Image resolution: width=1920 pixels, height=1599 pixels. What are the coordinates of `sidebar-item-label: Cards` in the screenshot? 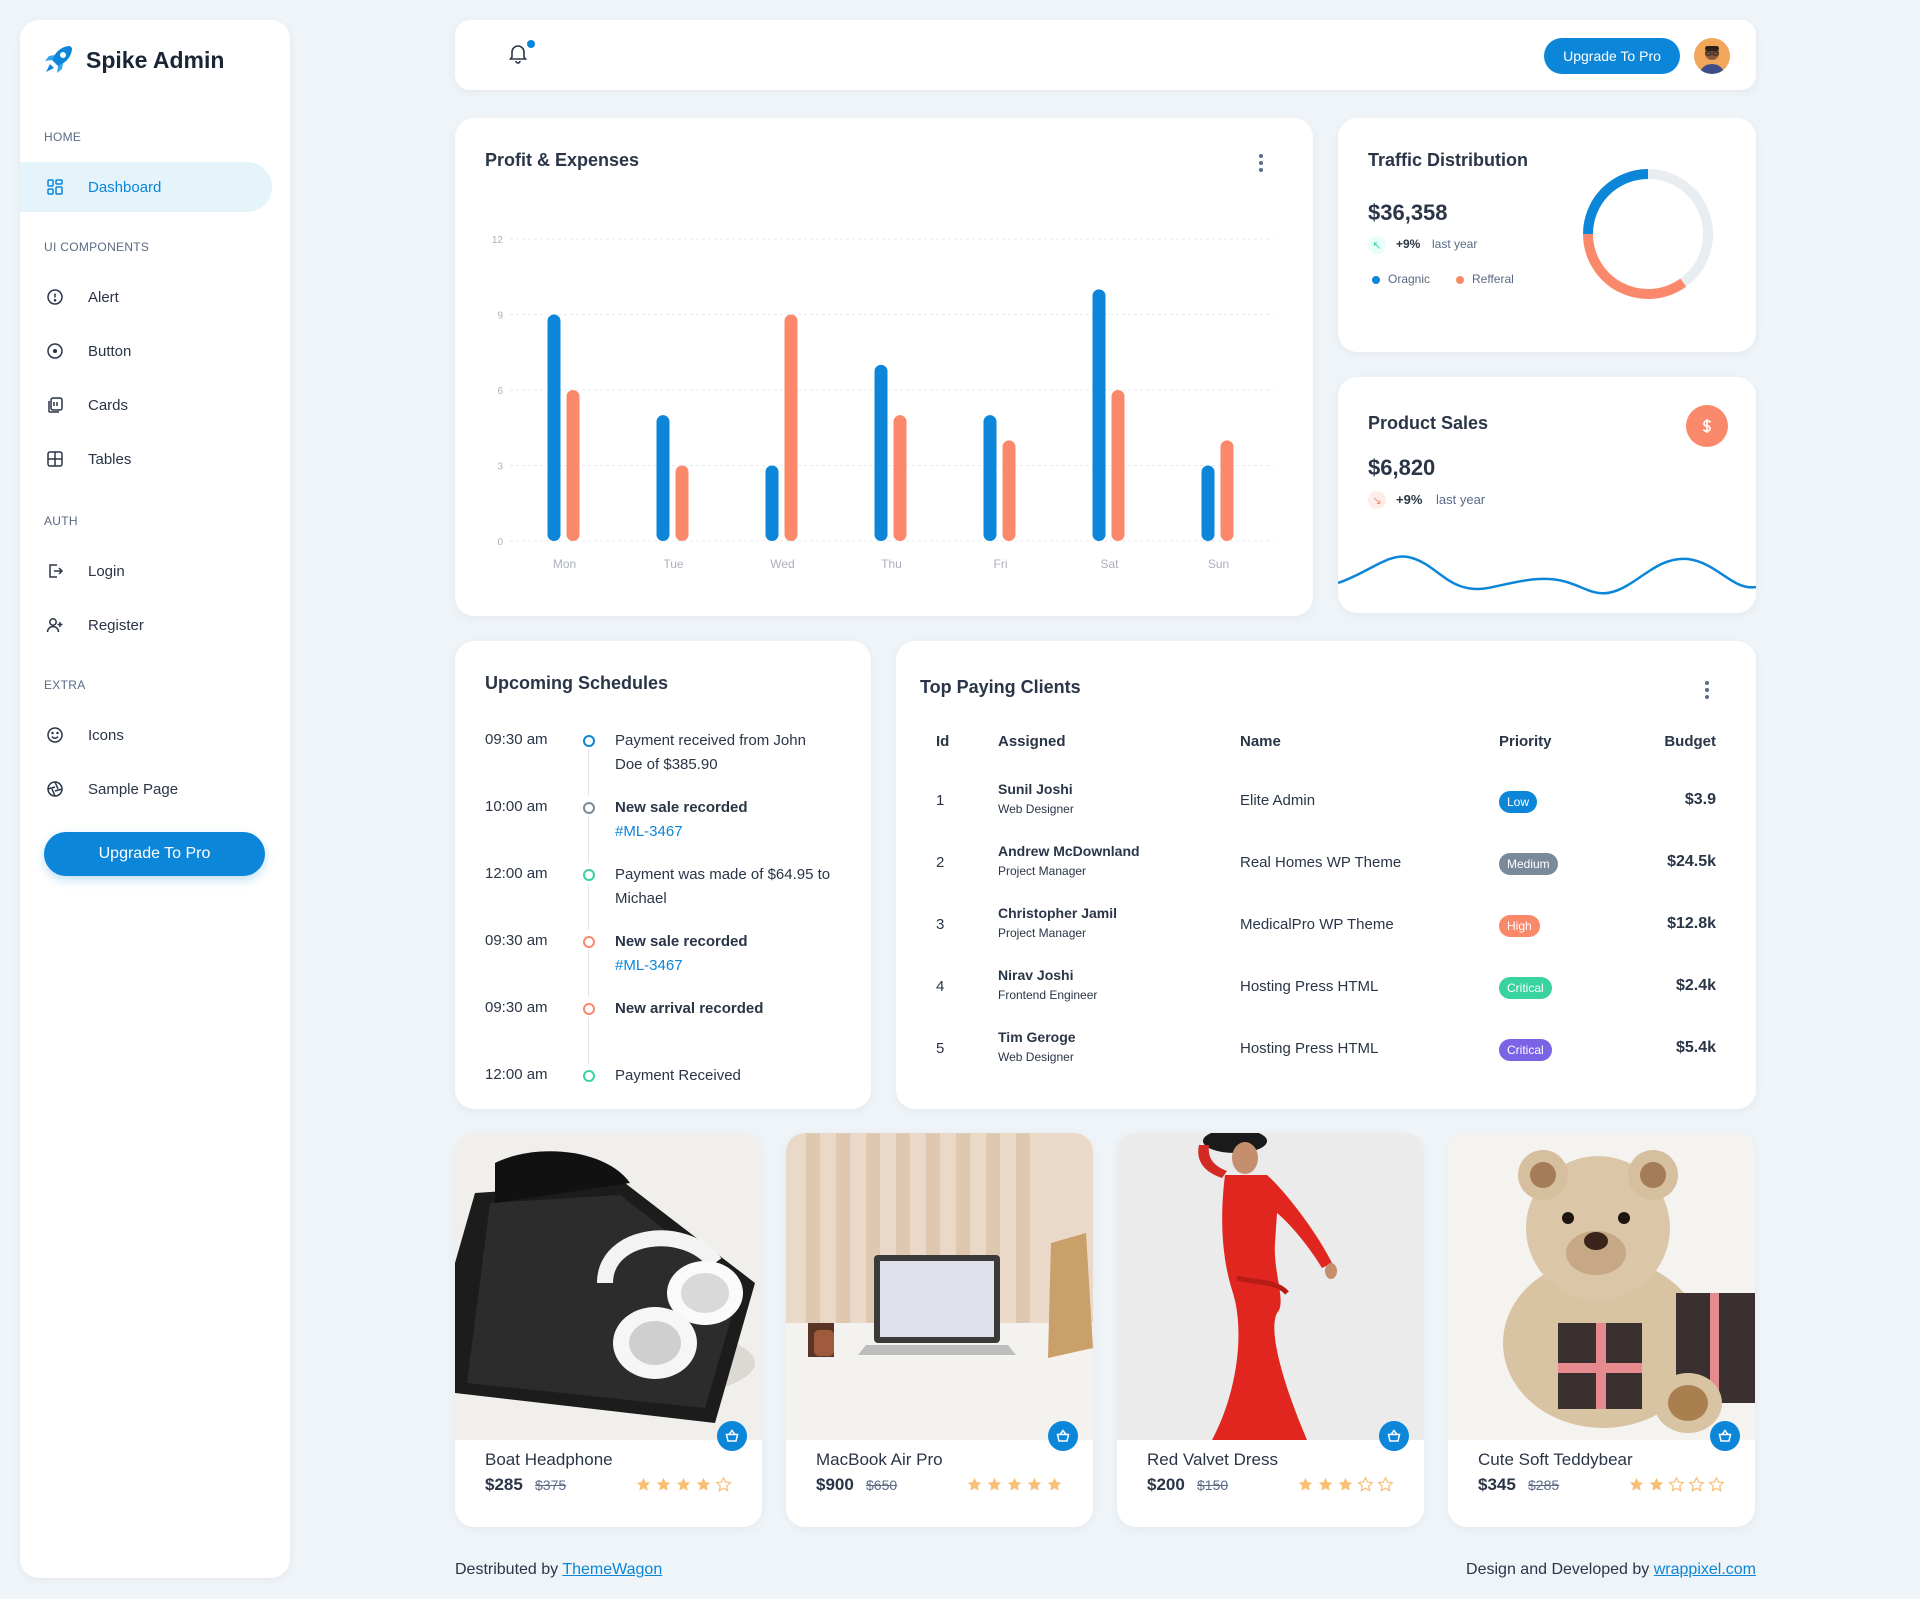 It's located at (108, 405).